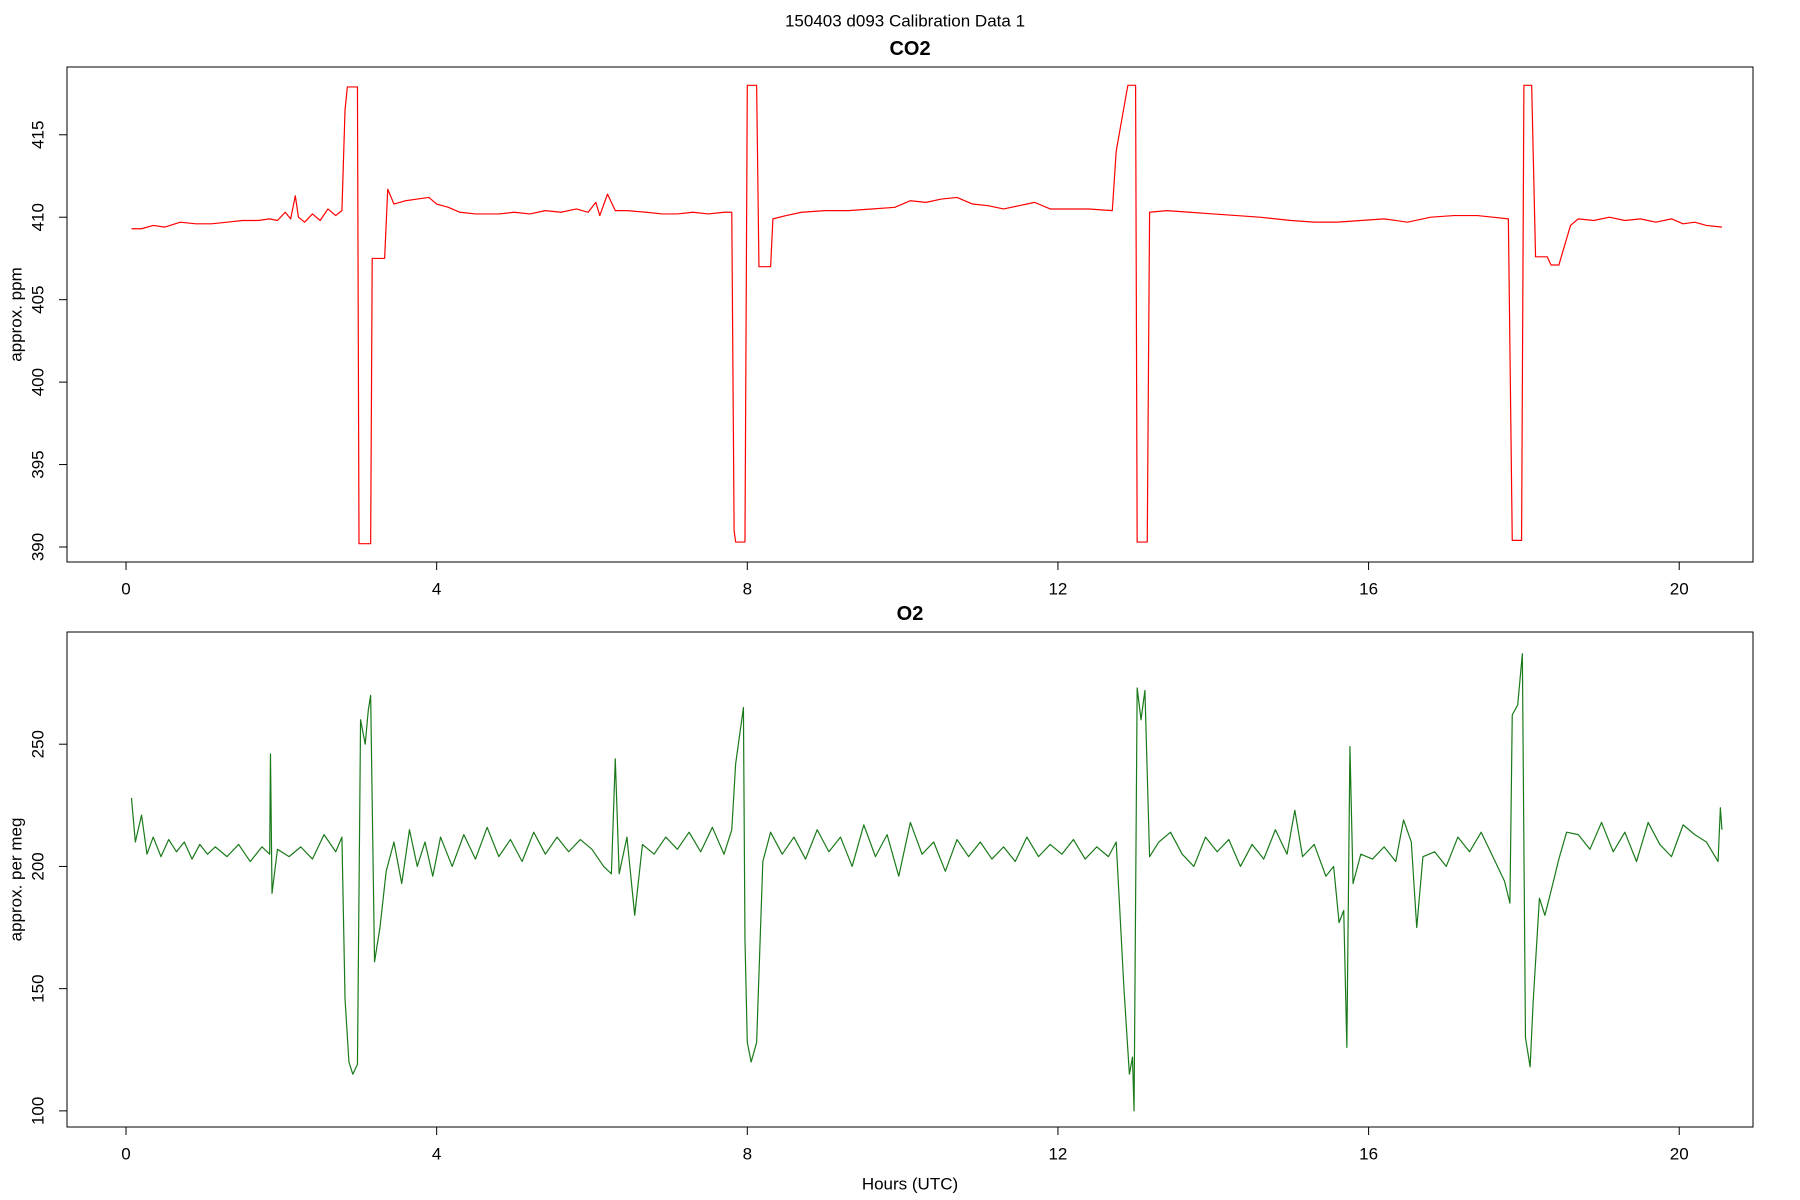 The width and height of the screenshot is (1800, 1200). What do you see at coordinates (37, 866) in the screenshot?
I see `y-tick-label: 200` at bounding box center [37, 866].